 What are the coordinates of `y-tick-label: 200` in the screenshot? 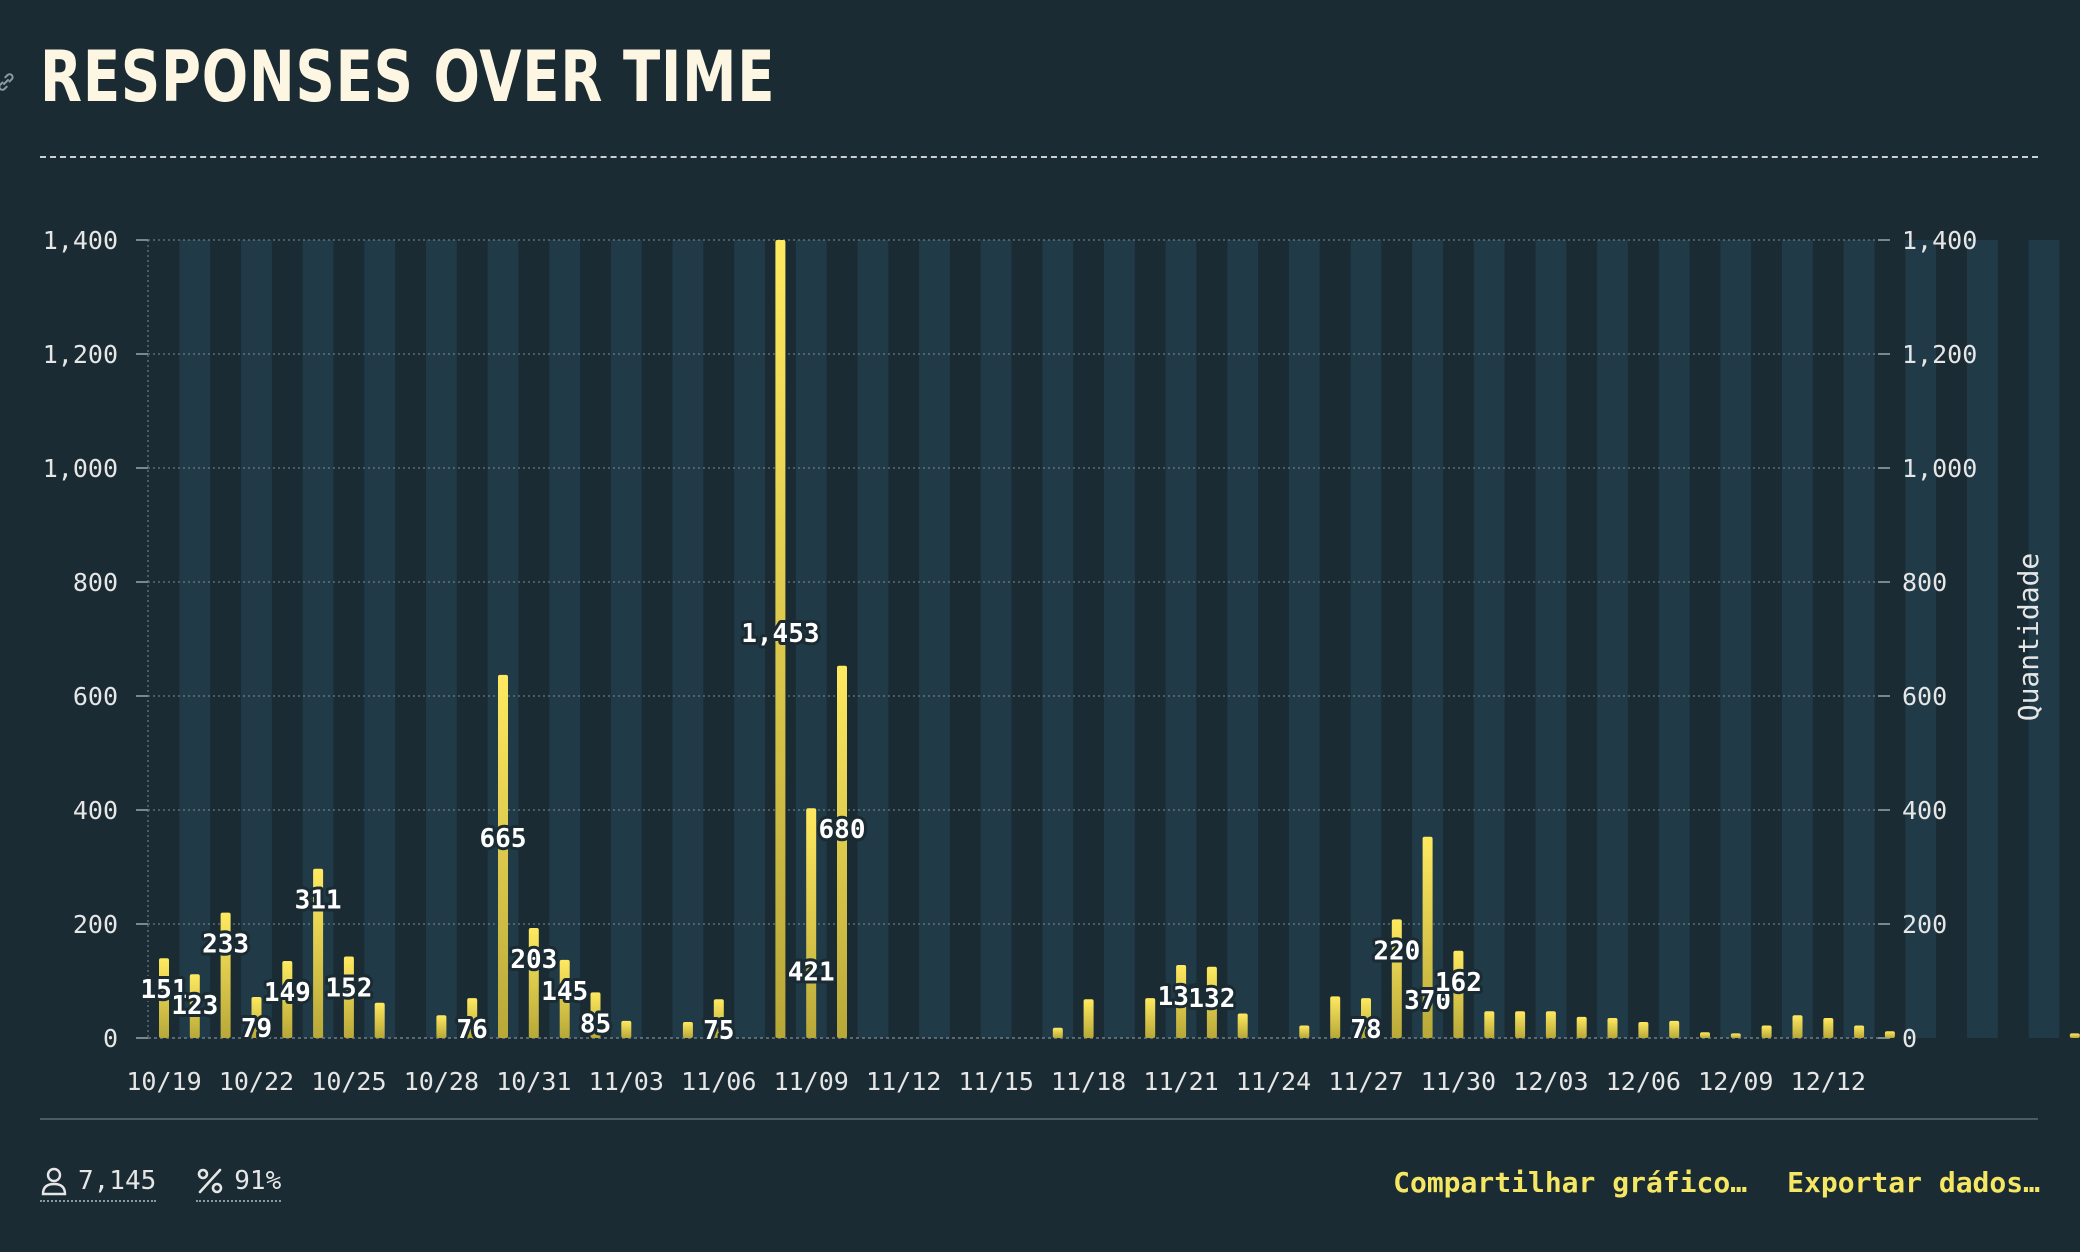 It's located at (95, 924).